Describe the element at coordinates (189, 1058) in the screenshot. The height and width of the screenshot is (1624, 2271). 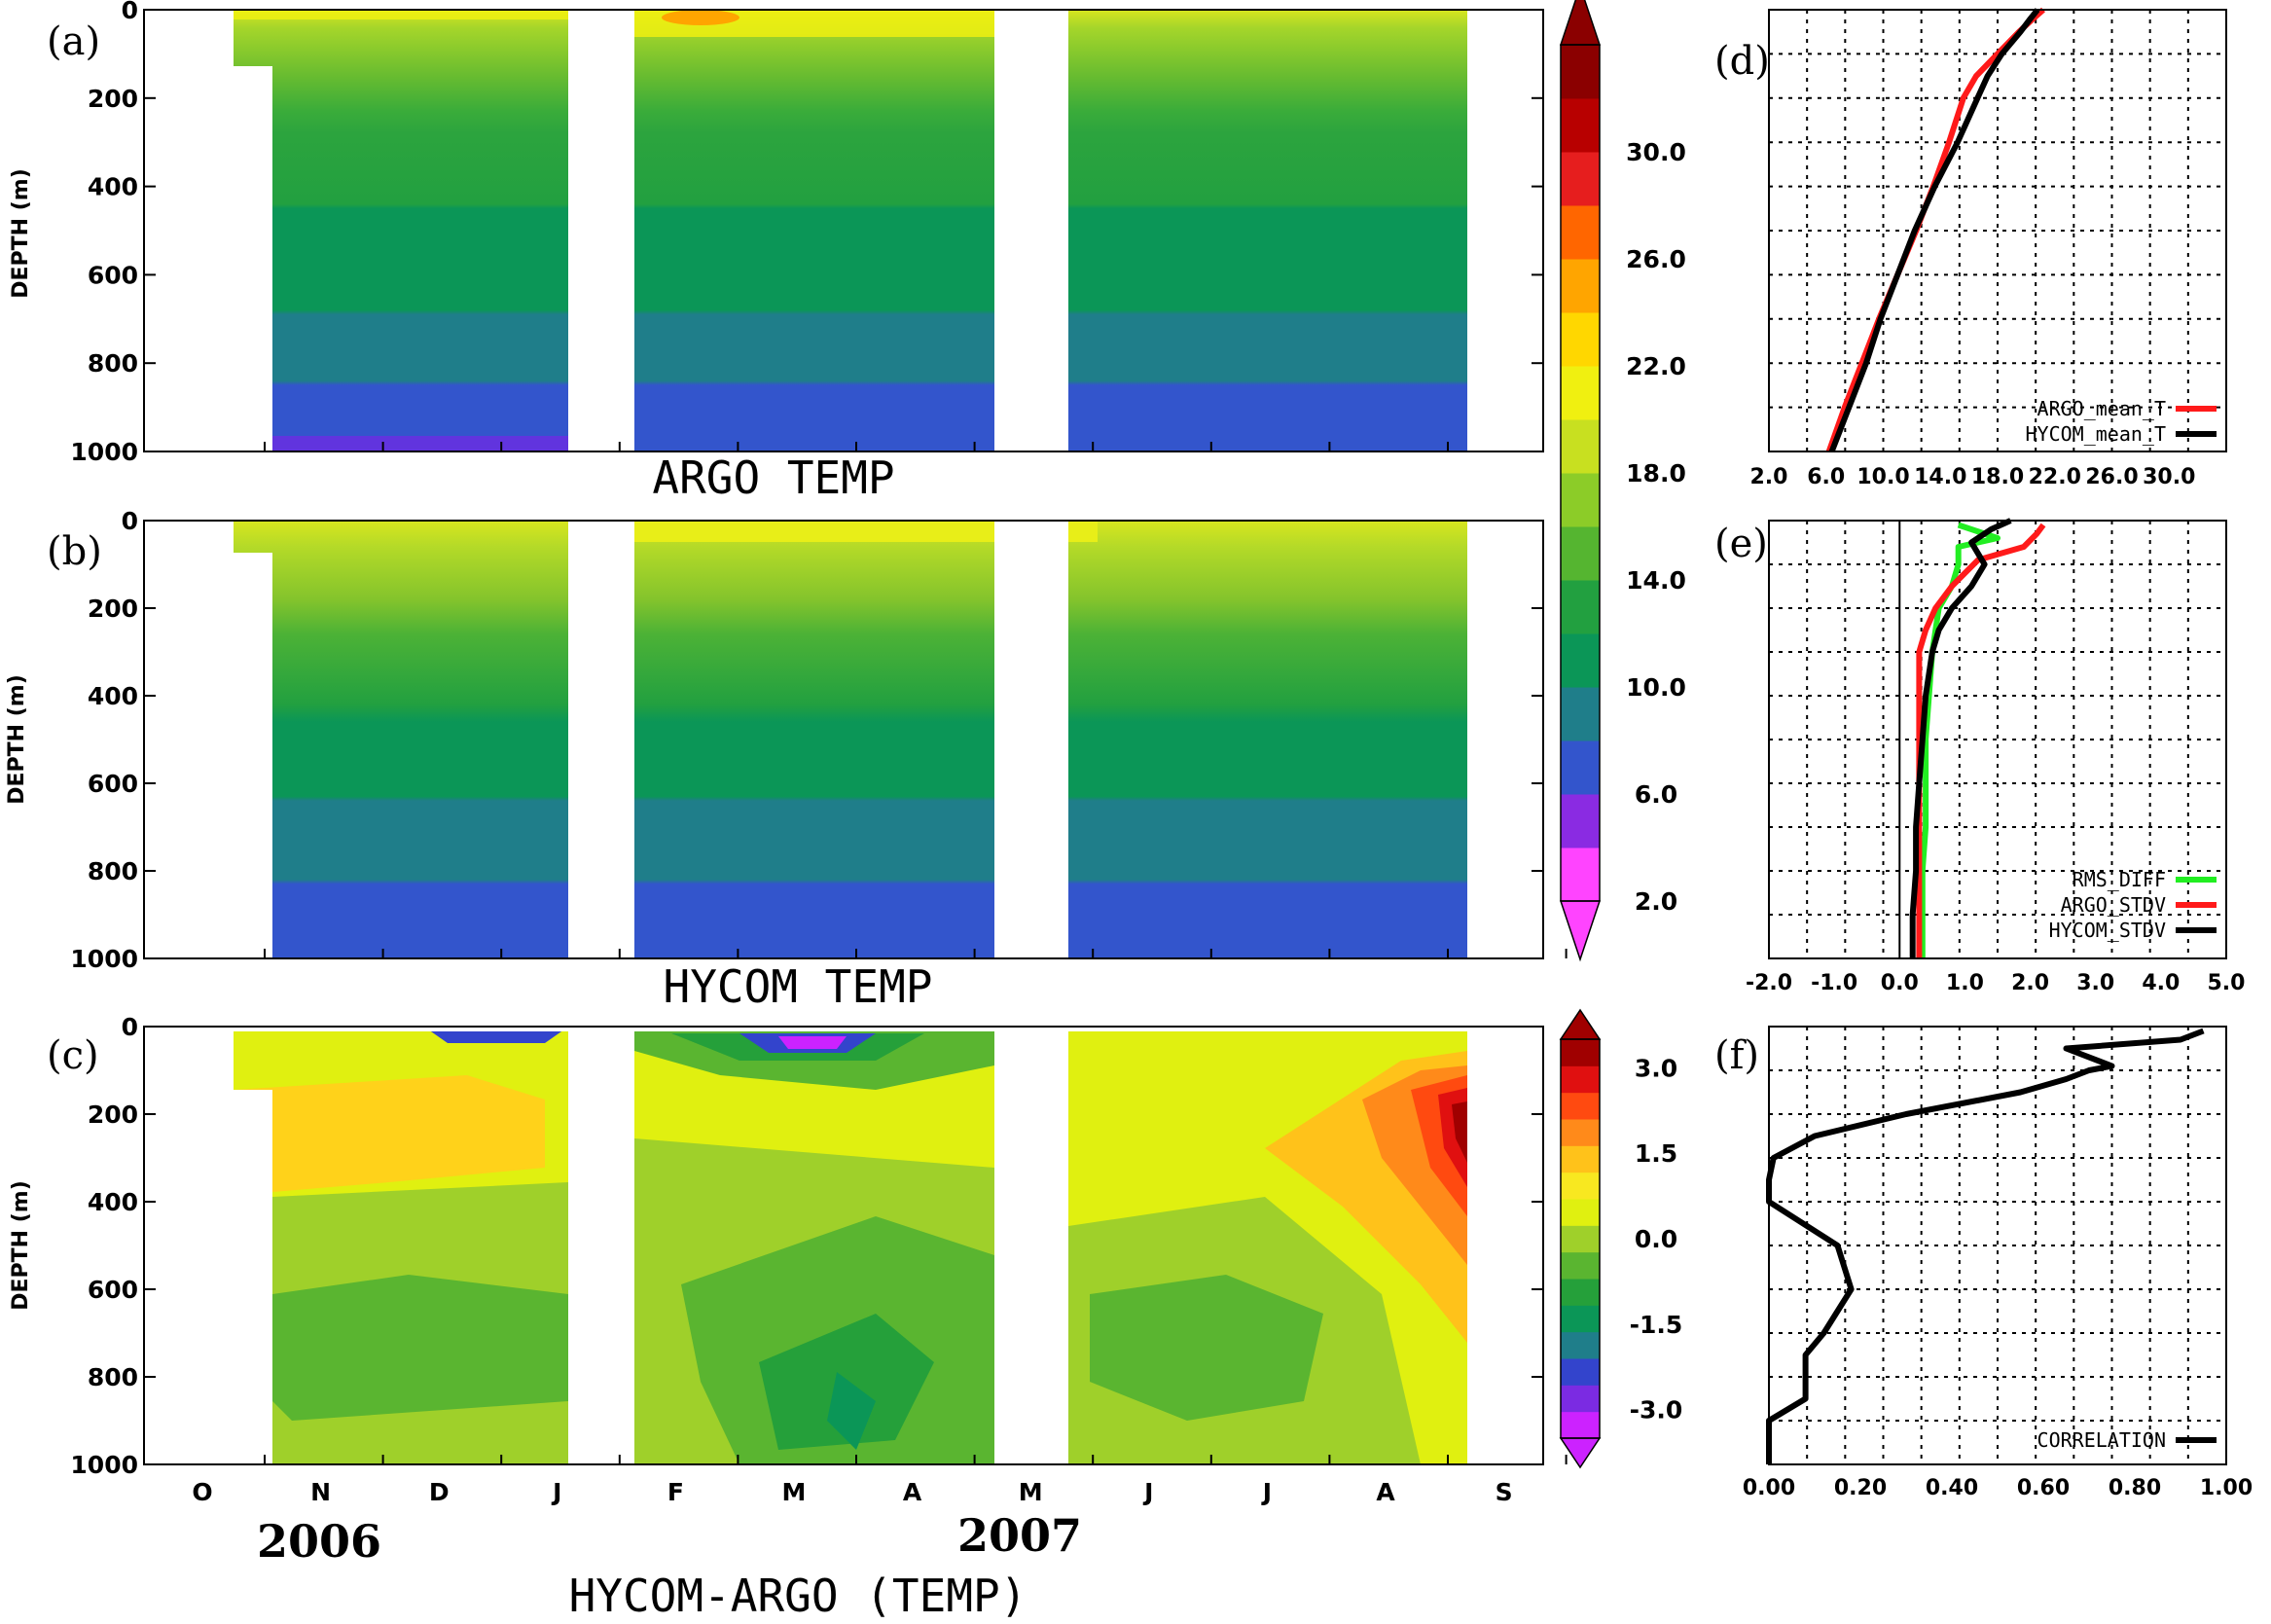
I see `panel-c-blank-corner` at that location.